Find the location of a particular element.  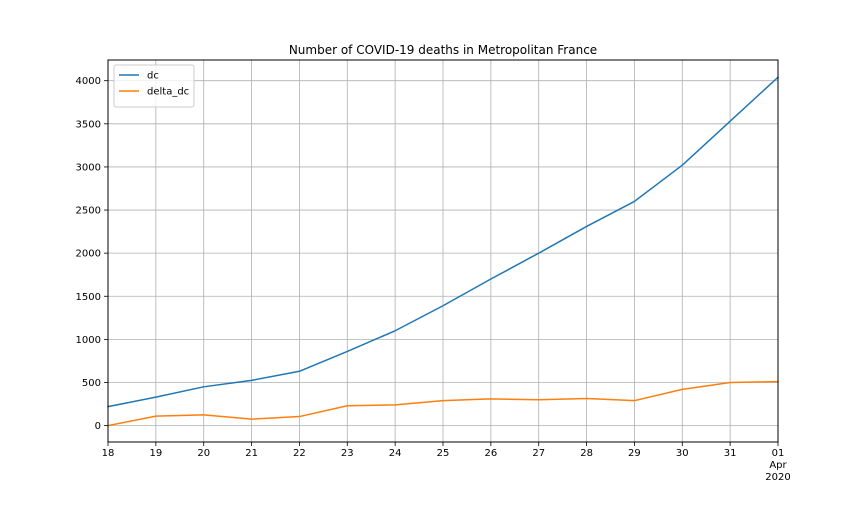

y-tick-label: 1500 is located at coordinates (88, 297).